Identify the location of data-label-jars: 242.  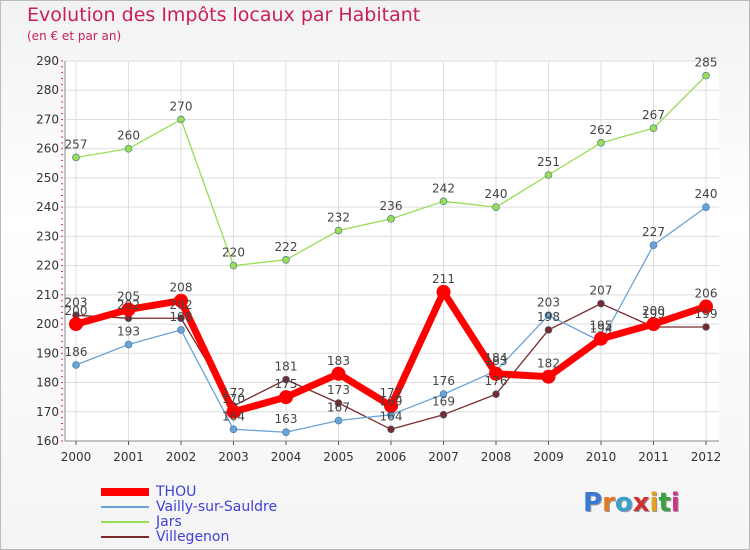
(443, 188).